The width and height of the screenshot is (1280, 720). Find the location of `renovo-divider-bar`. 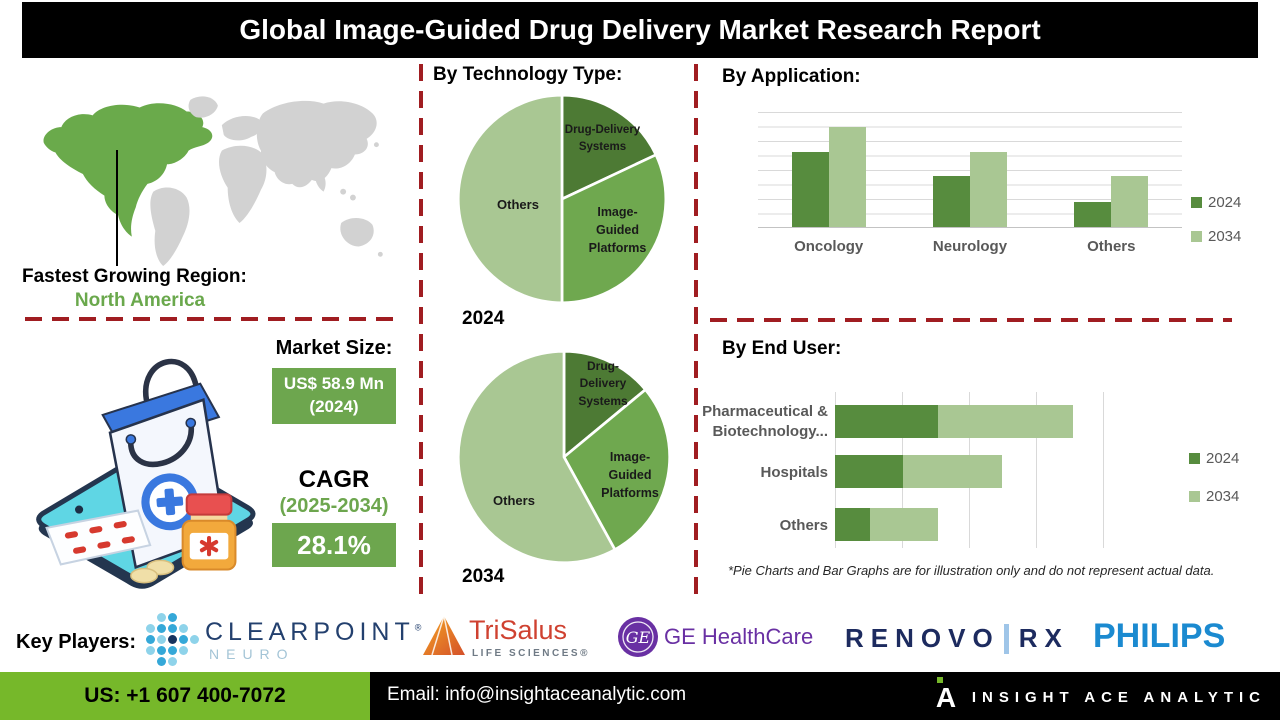

renovo-divider-bar is located at coordinates (1006, 638).